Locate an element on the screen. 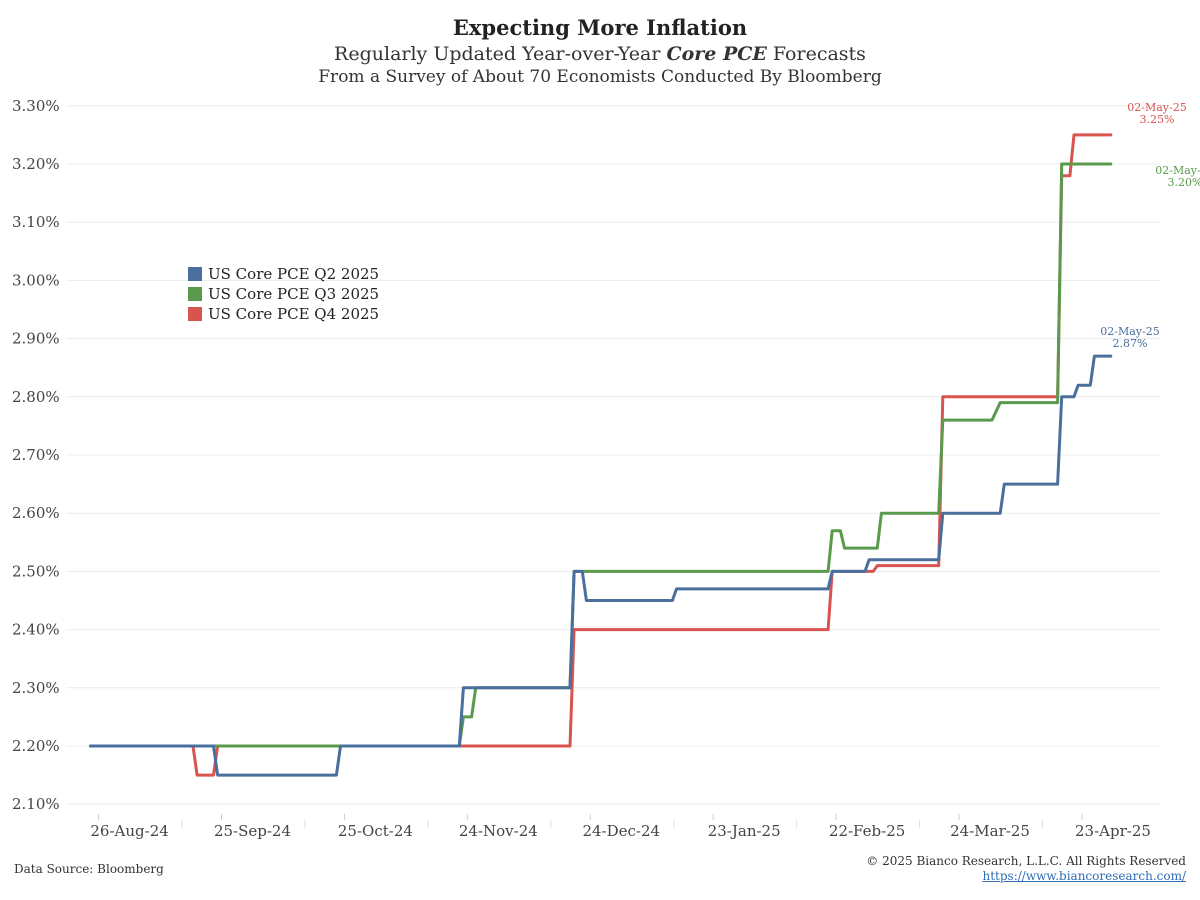  x-tick-label: 22-Feb-25 is located at coordinates (867, 831).